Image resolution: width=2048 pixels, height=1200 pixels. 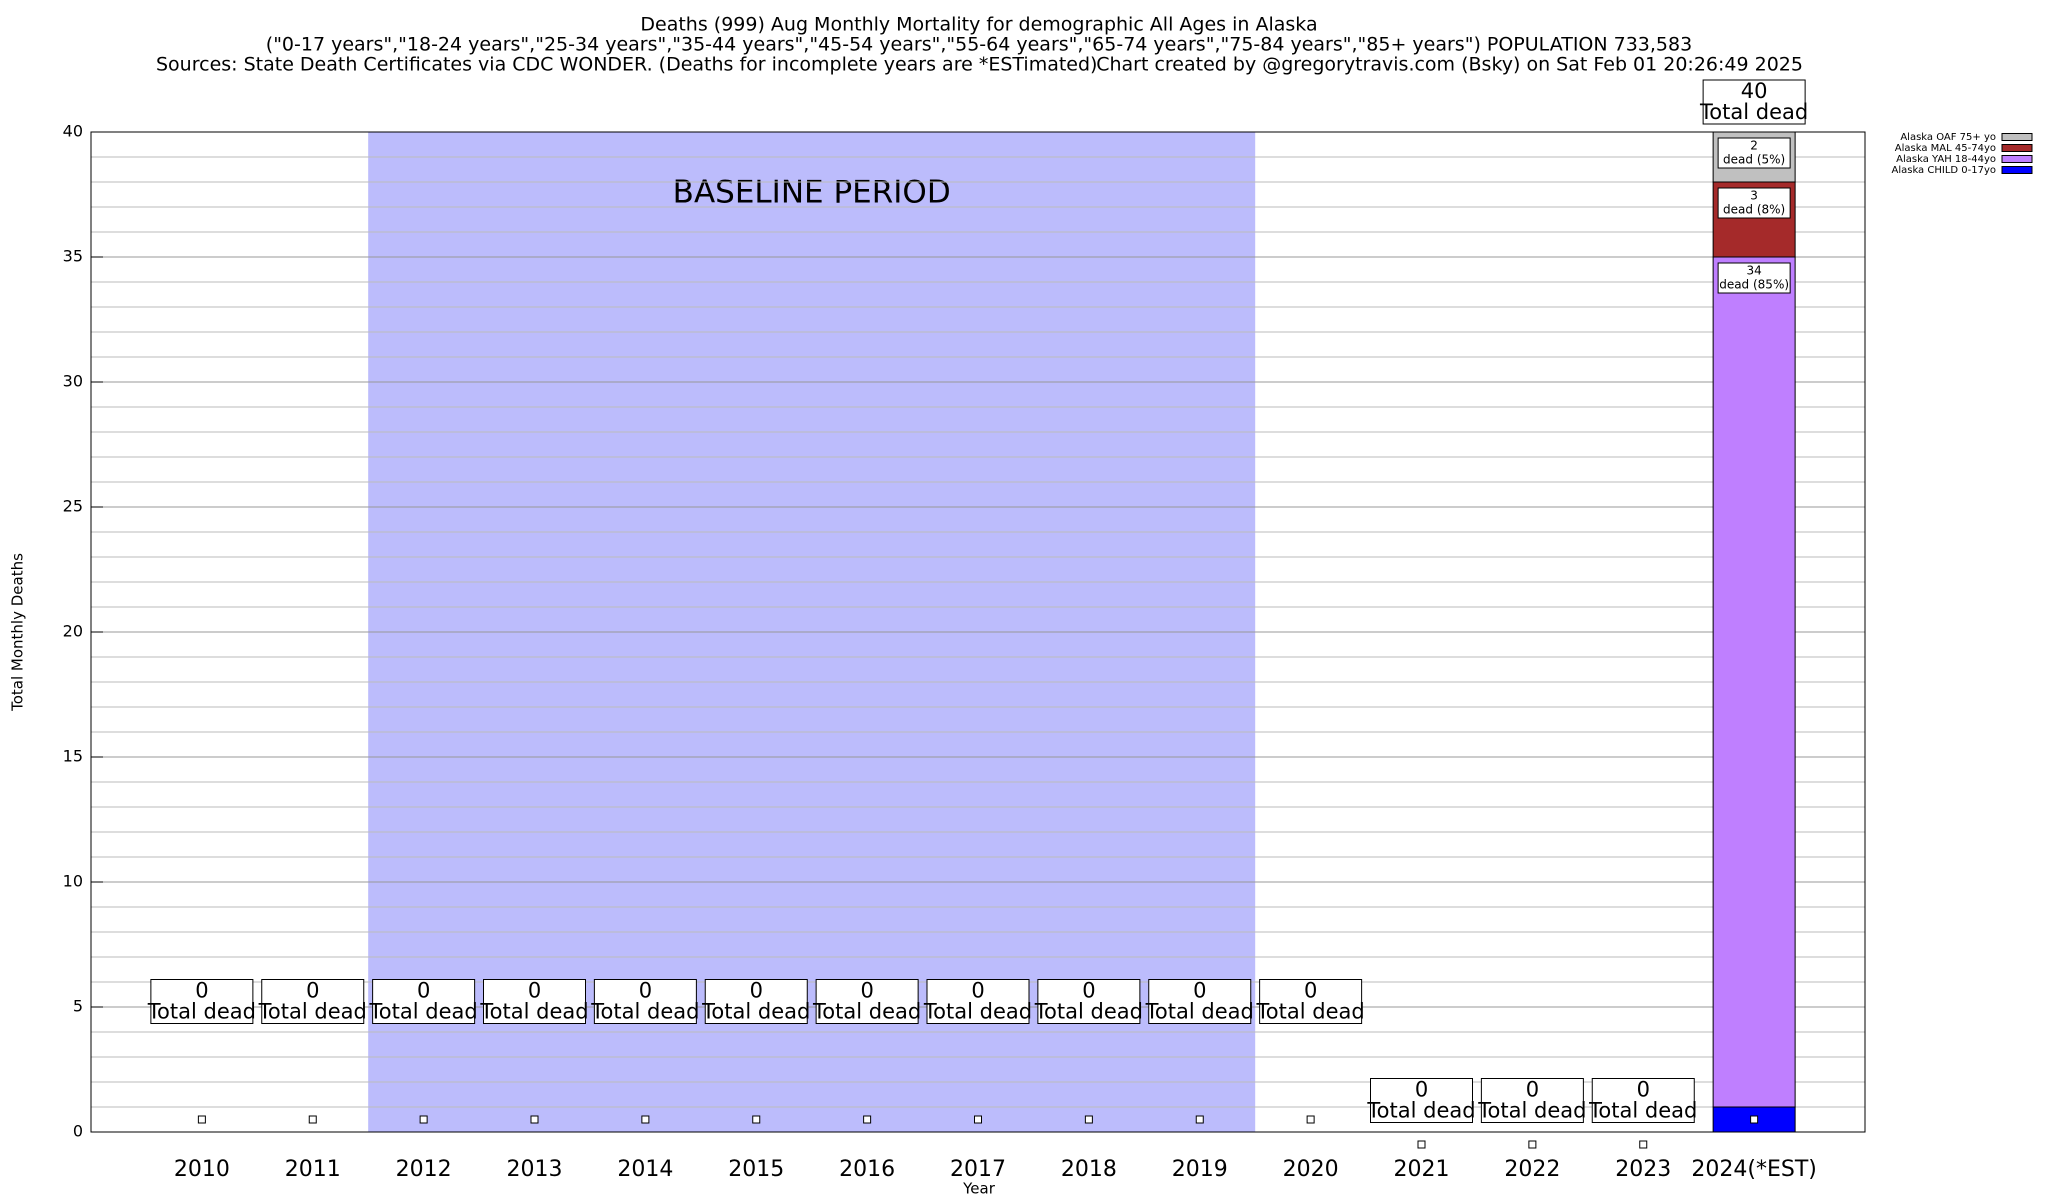 What do you see at coordinates (1643, 1169) in the screenshot?
I see `x-tick-label: 2023` at bounding box center [1643, 1169].